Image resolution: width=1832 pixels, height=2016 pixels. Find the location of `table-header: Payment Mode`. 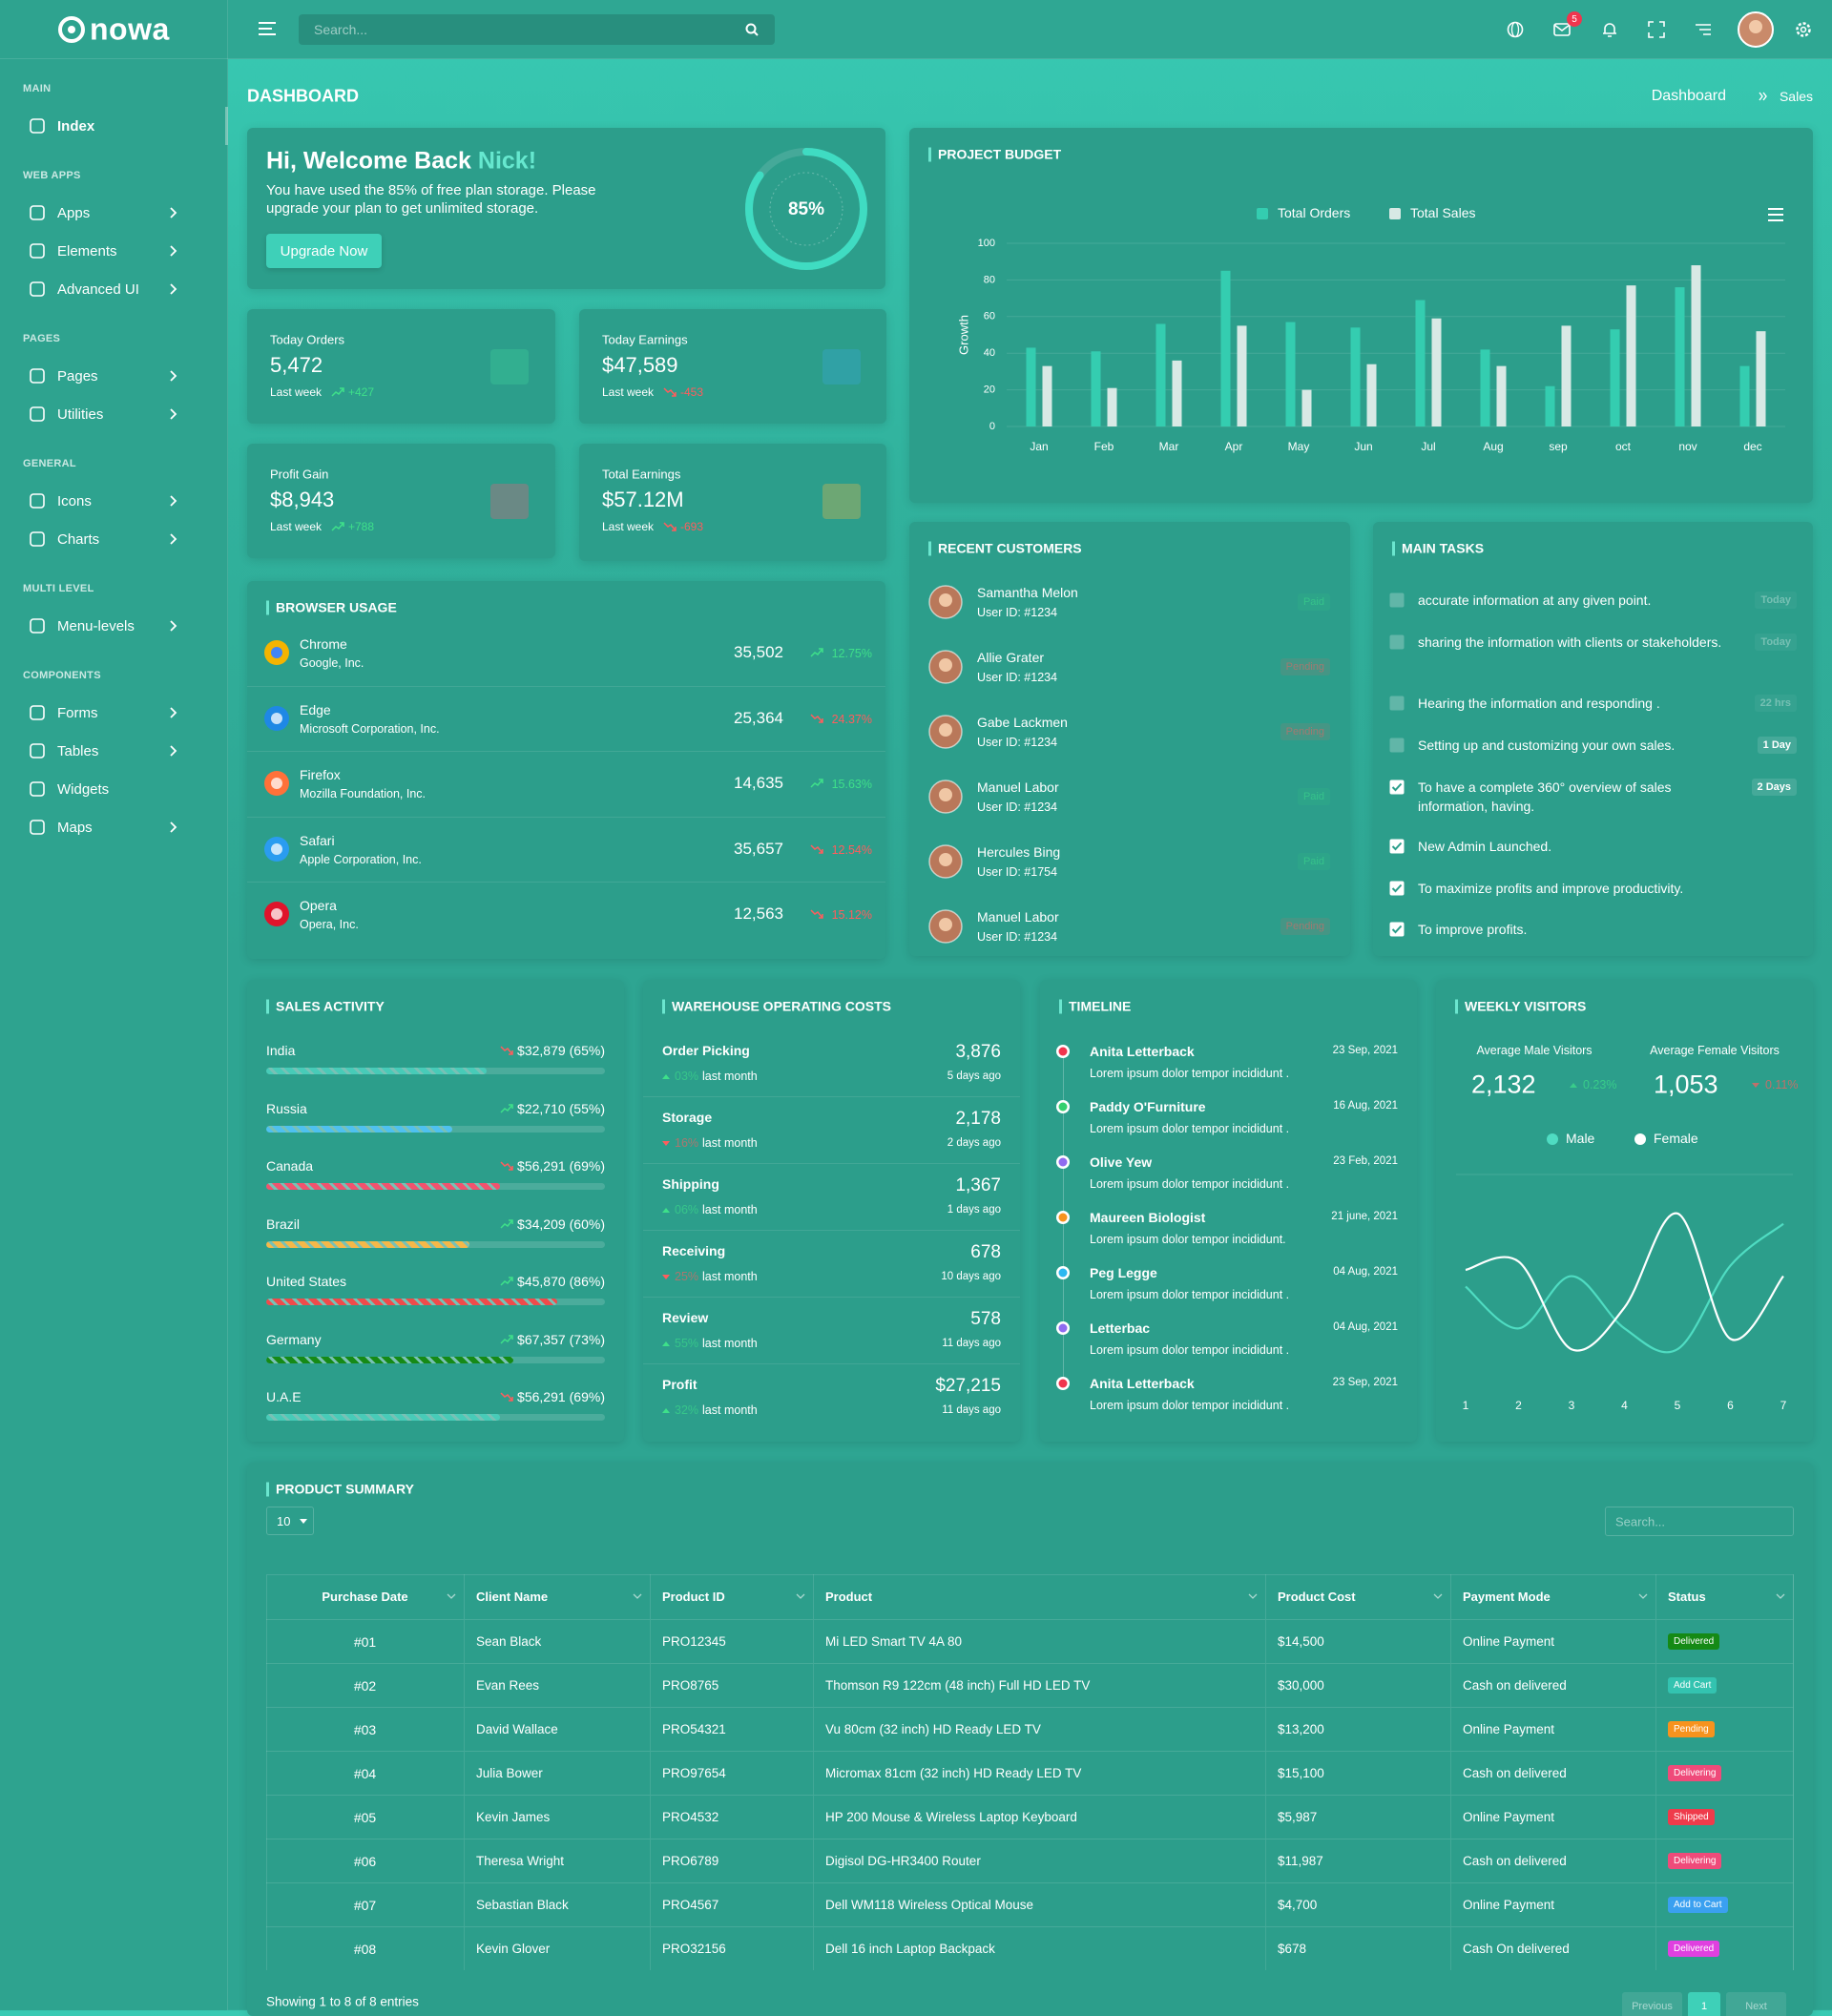

table-header: Payment Mode is located at coordinates (1553, 1596).